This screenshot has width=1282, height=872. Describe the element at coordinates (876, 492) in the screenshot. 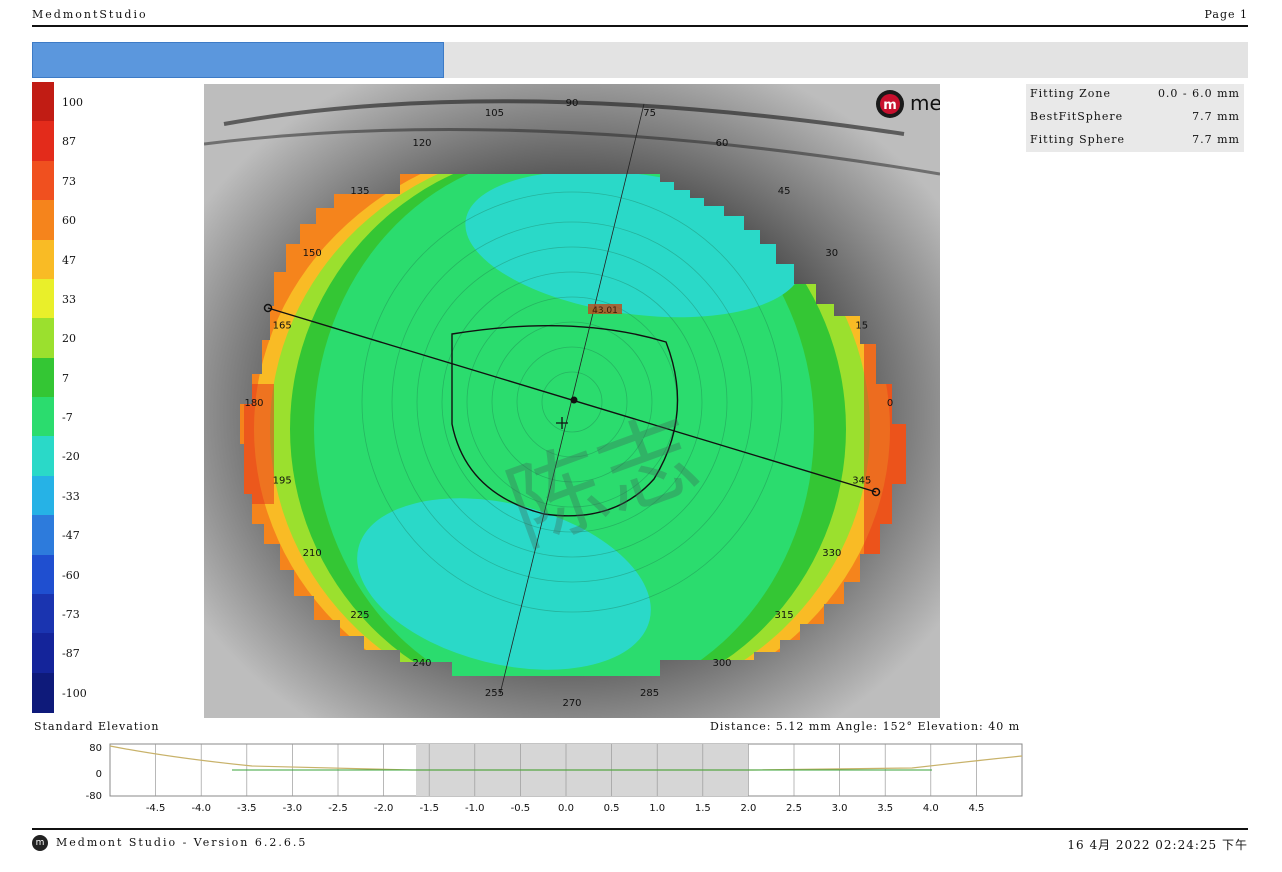

I see `measure-end-handle` at that location.